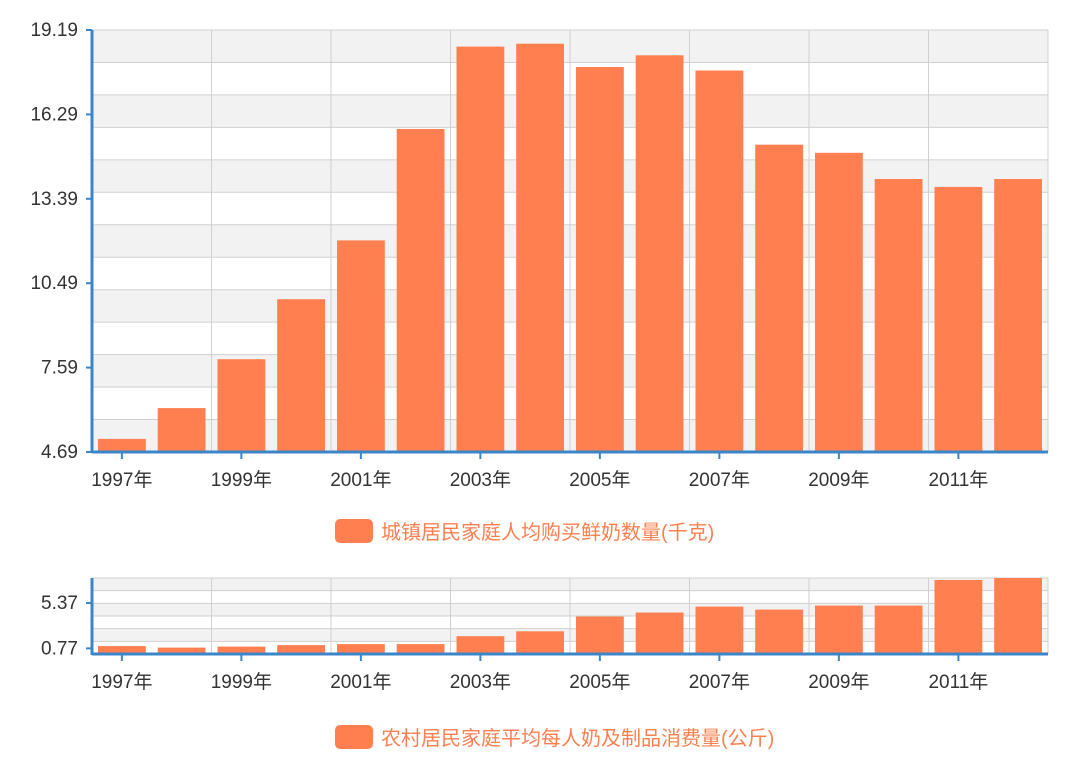  I want to click on y-tick-label: 4.69, so click(59, 452).